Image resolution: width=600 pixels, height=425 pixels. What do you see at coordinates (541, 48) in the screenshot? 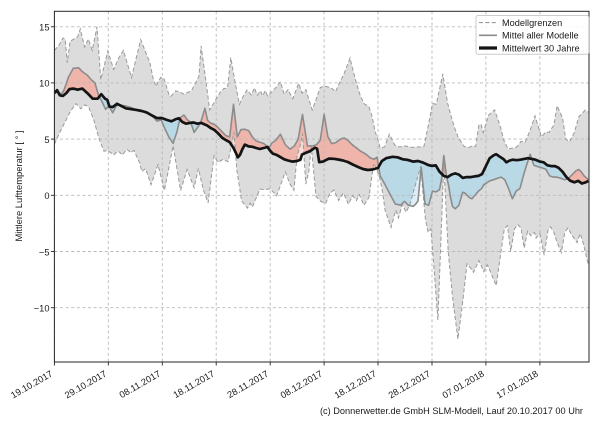
I see `svg-text: Mittelwert 30 Jahre` at bounding box center [541, 48].